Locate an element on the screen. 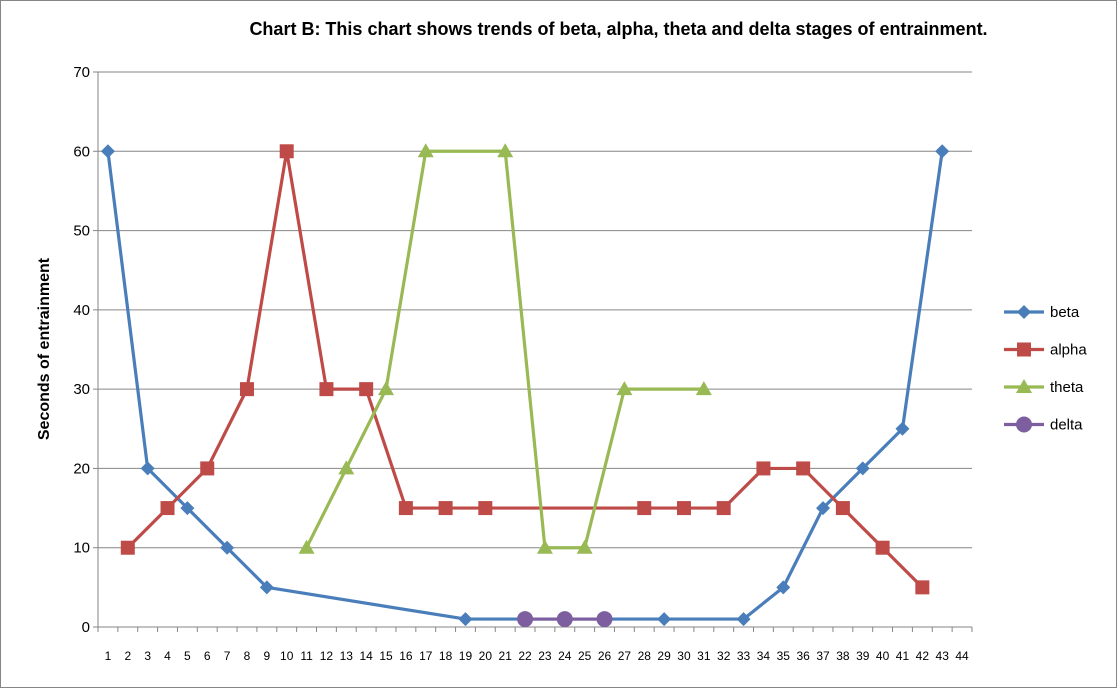  x-tick-label: 35 is located at coordinates (784, 656).